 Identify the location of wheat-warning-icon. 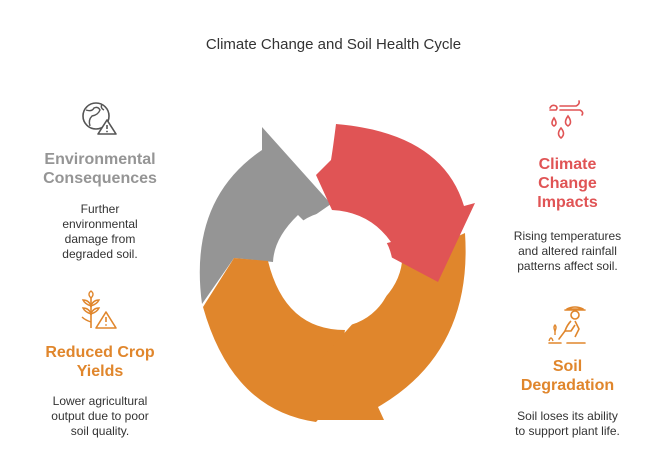
(99, 309).